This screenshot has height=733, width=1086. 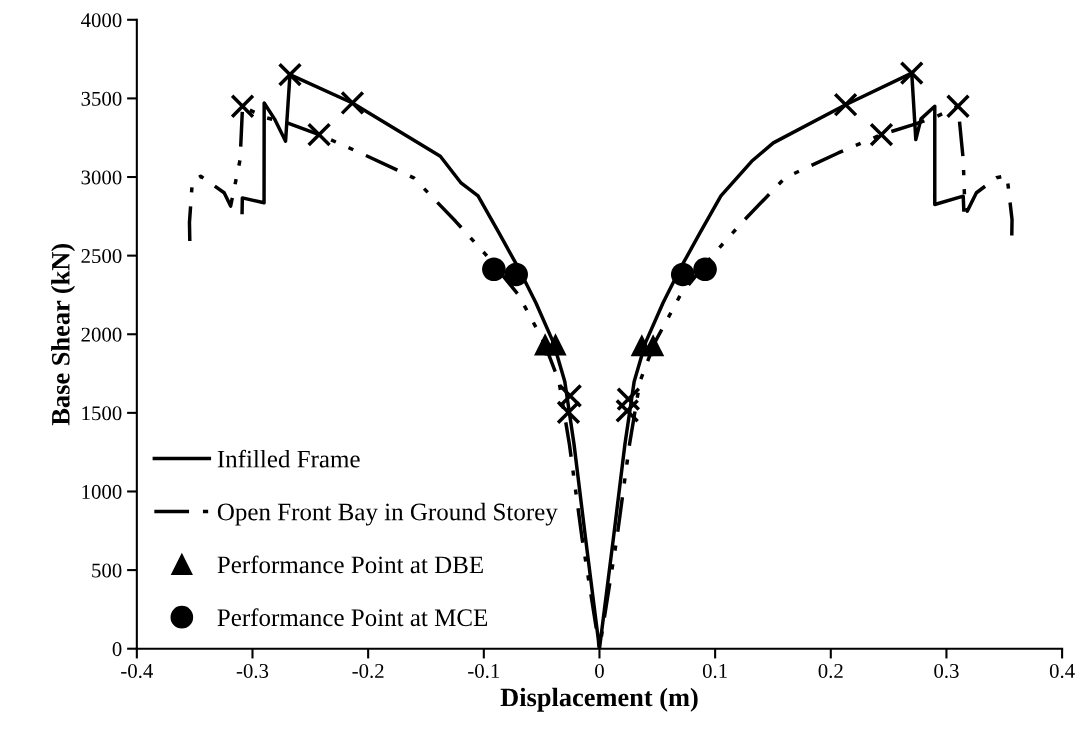 I want to click on legend-label: Open Front Bay in Ground Storey, so click(x=387, y=514).